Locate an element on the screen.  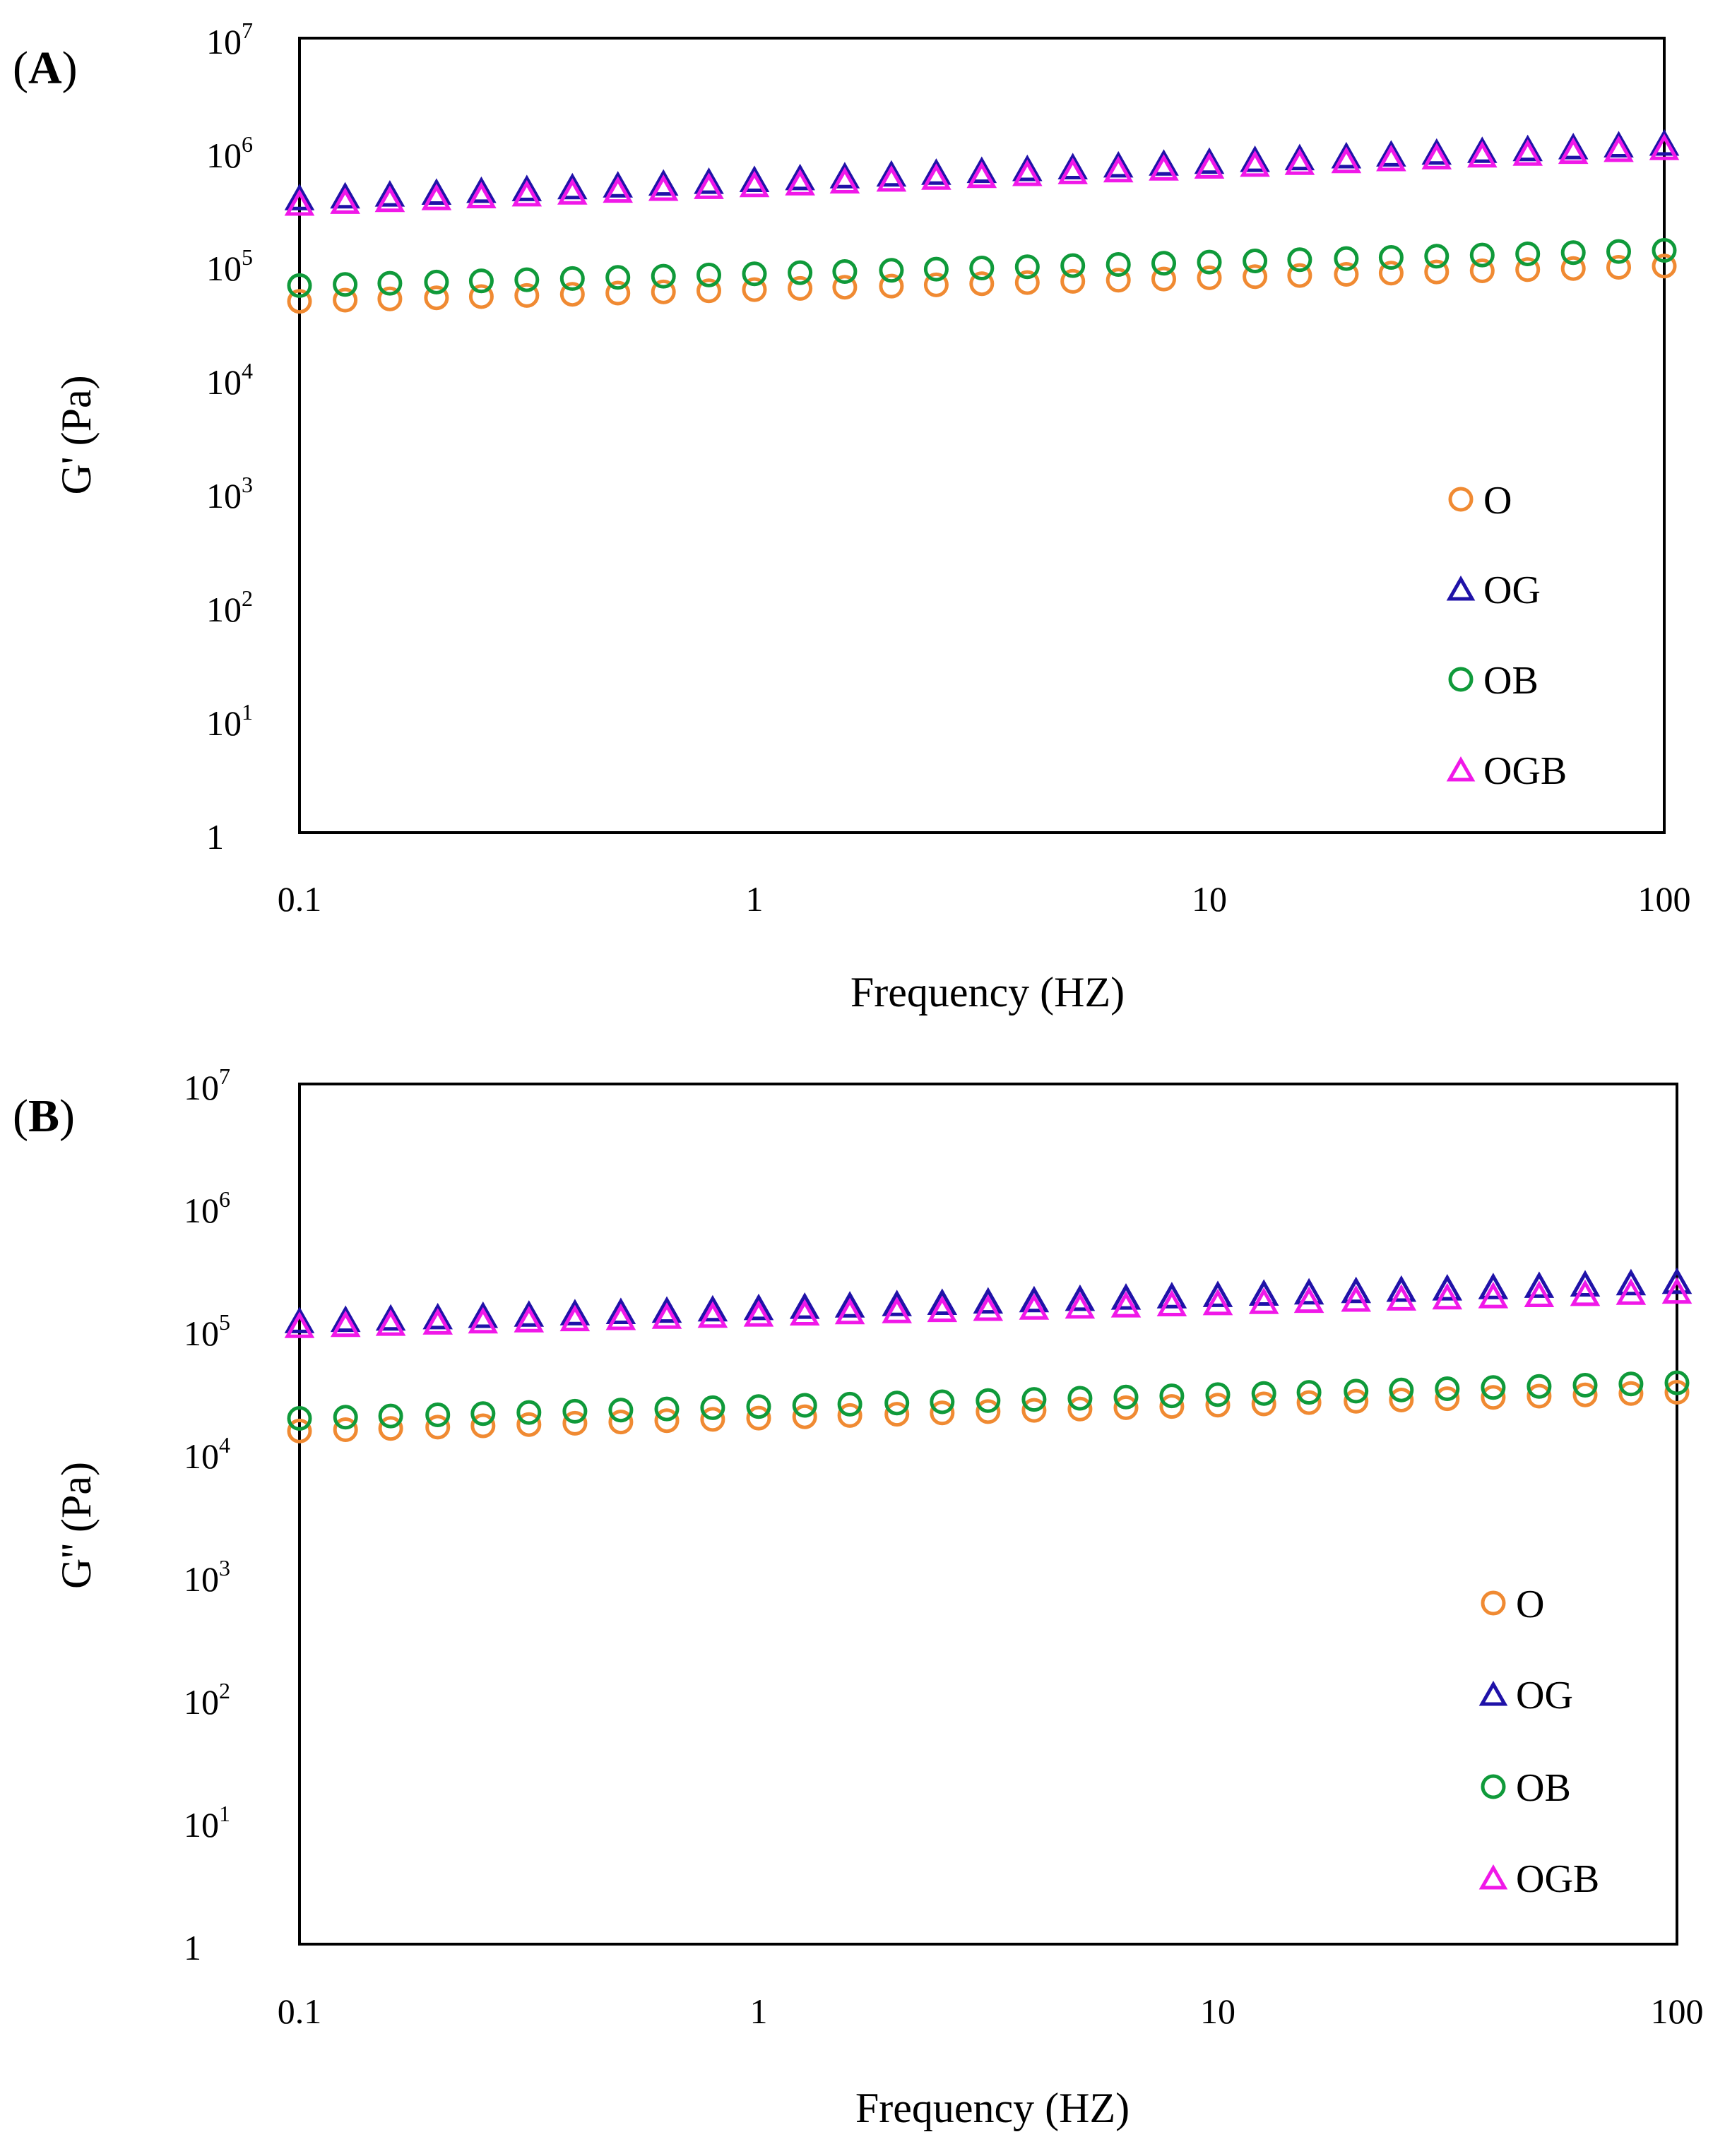
panel-a-xtick-100: 100 is located at coordinates (1664, 899).